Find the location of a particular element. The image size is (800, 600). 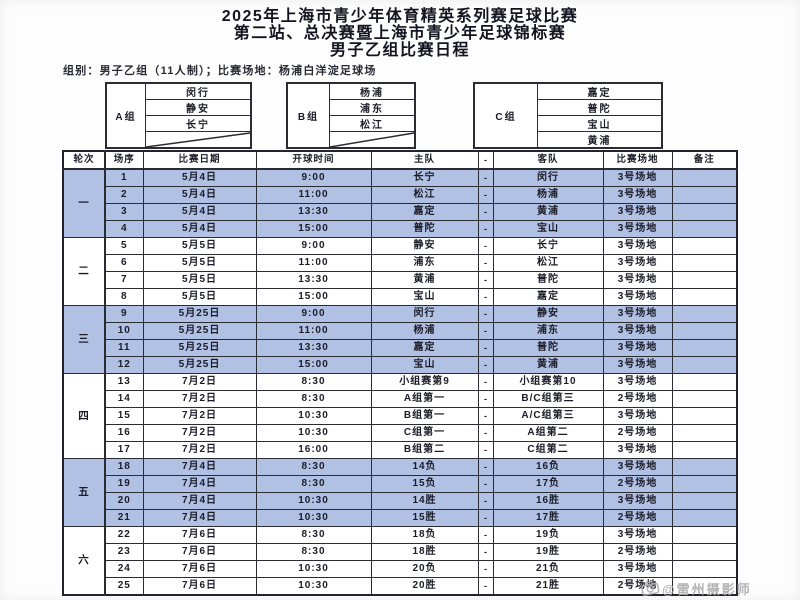

match-no-cell: 2 is located at coordinates (124, 195).